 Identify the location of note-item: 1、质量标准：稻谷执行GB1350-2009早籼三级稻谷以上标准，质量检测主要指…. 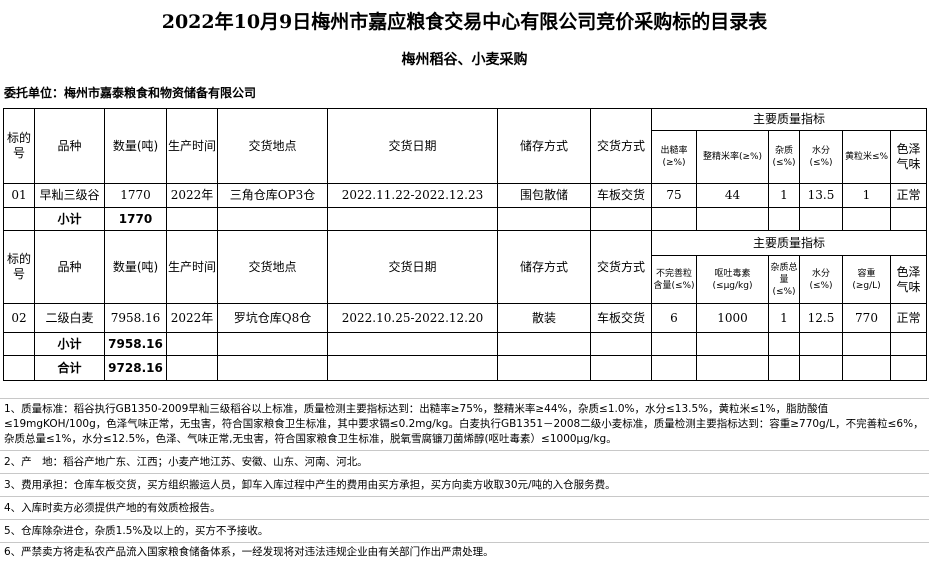
(464, 424).